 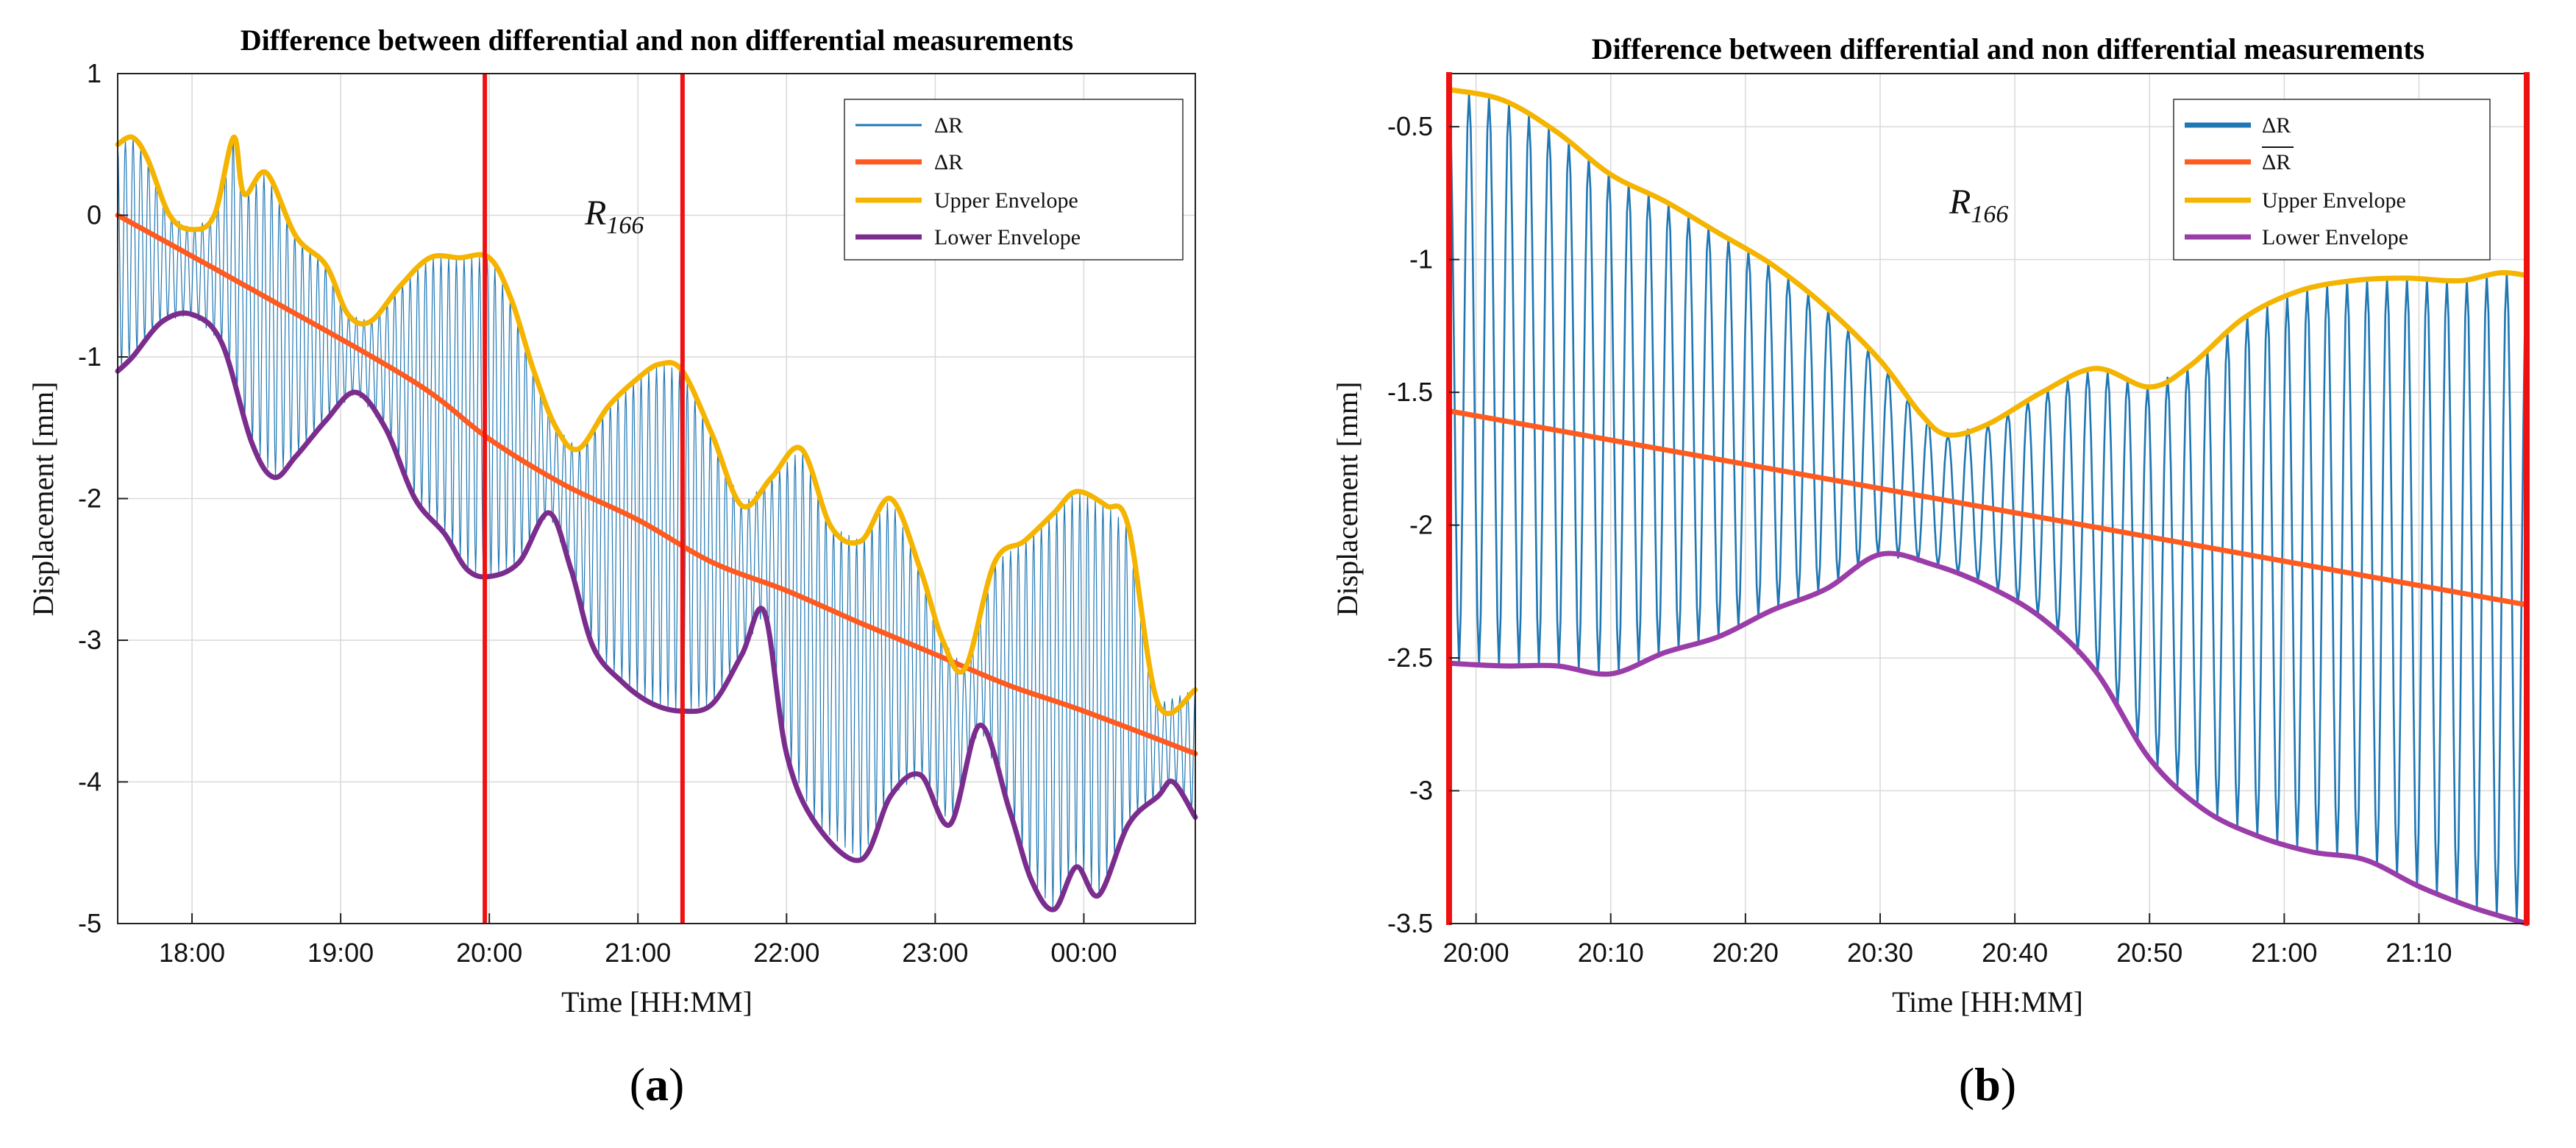 I want to click on chart-a-legend-mean: ΔR, so click(x=948, y=162).